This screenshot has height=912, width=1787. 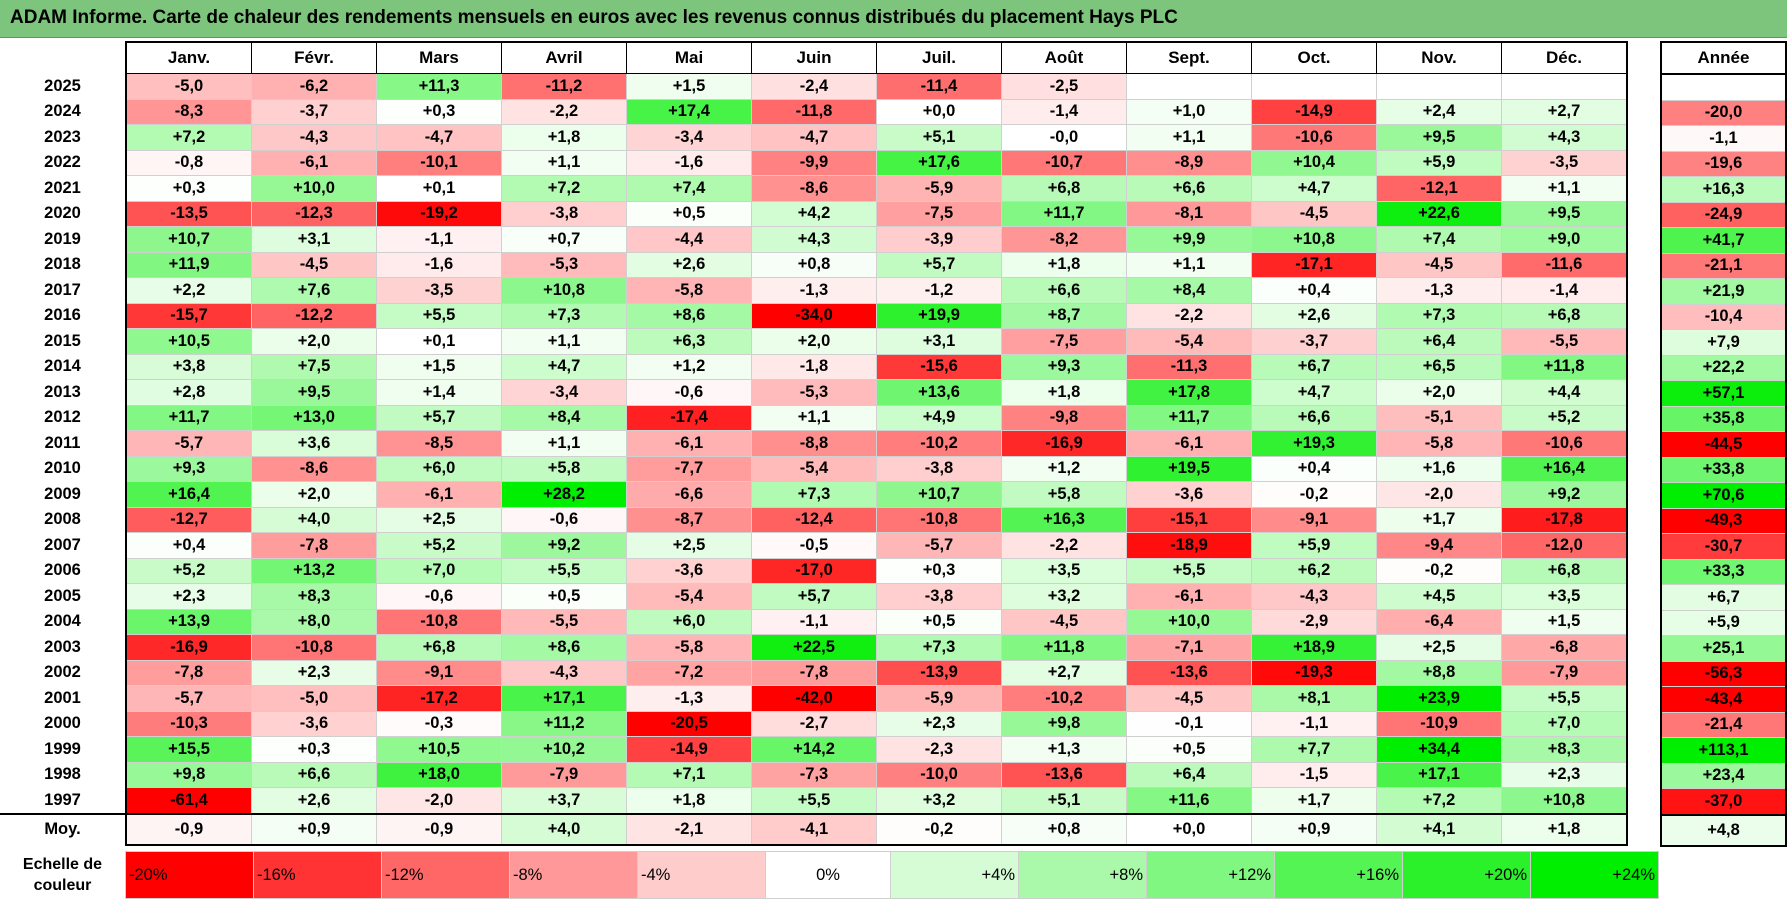 I want to click on heatmap-cell: -7,8, so click(x=188, y=672).